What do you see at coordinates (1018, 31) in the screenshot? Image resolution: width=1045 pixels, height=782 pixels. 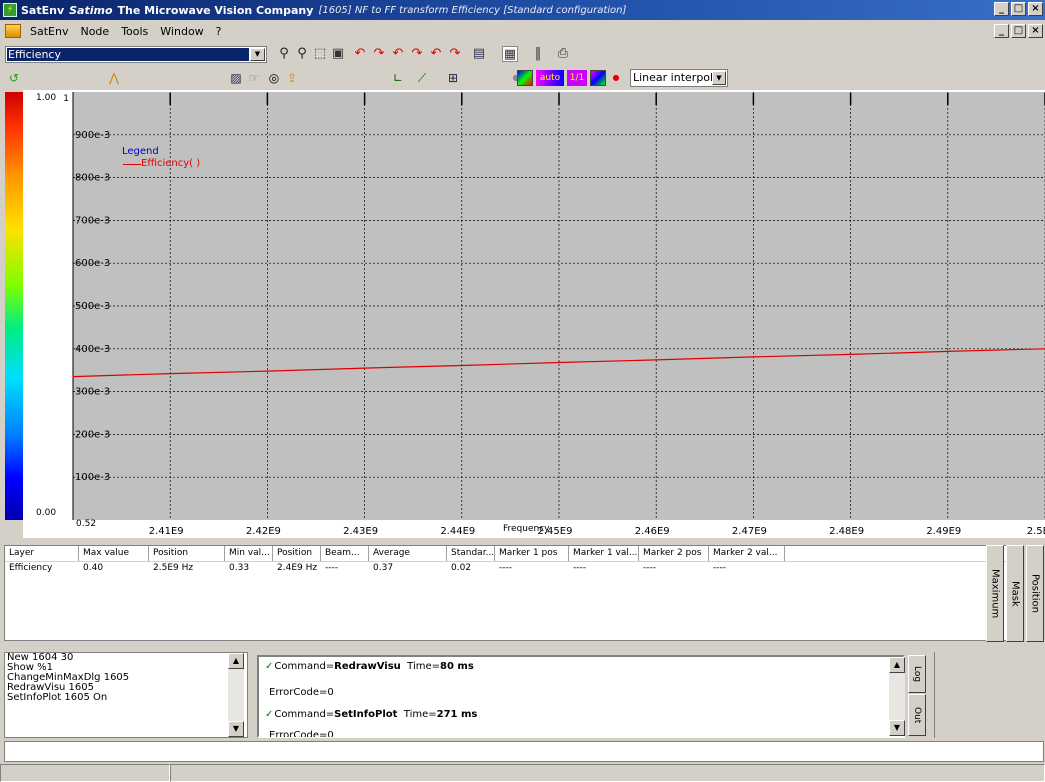 I see `mdi-maximize-button: □` at bounding box center [1018, 31].